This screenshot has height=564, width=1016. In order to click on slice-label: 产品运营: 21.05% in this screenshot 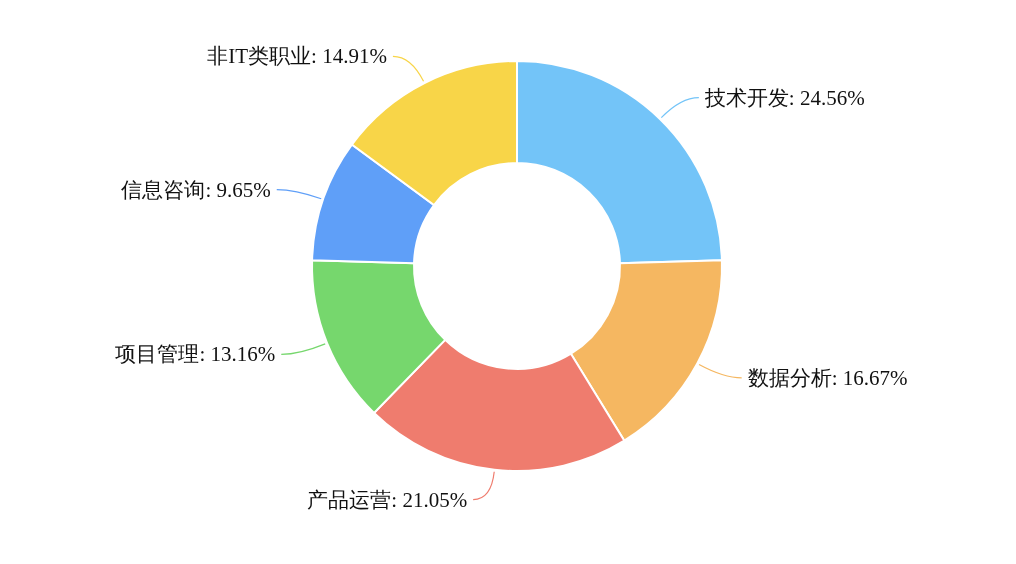, I will do `click(387, 499)`.